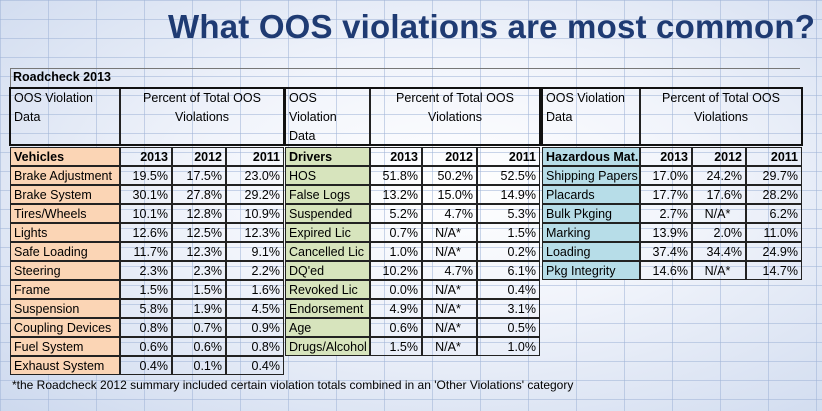 The image size is (822, 411). Describe the element at coordinates (65, 270) in the screenshot. I see `row-label: Steering` at that location.